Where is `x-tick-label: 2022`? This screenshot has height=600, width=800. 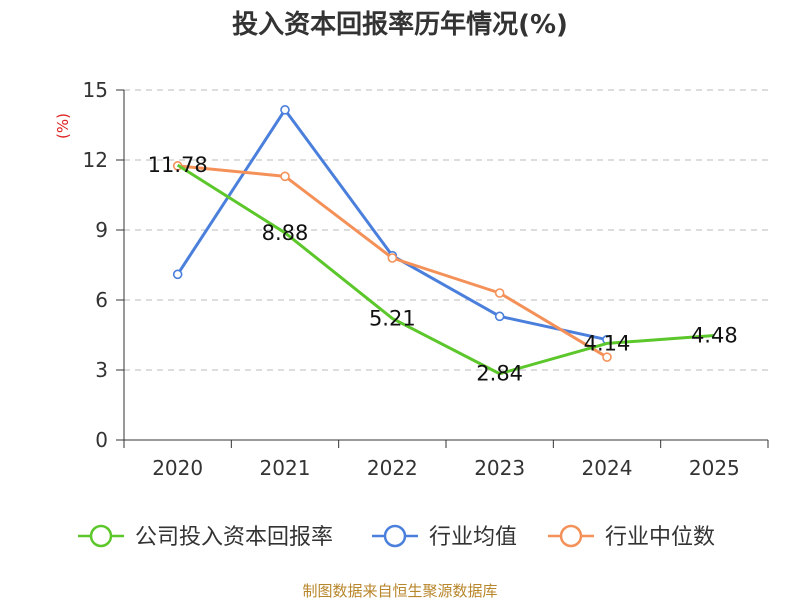 x-tick-label: 2022 is located at coordinates (392, 468).